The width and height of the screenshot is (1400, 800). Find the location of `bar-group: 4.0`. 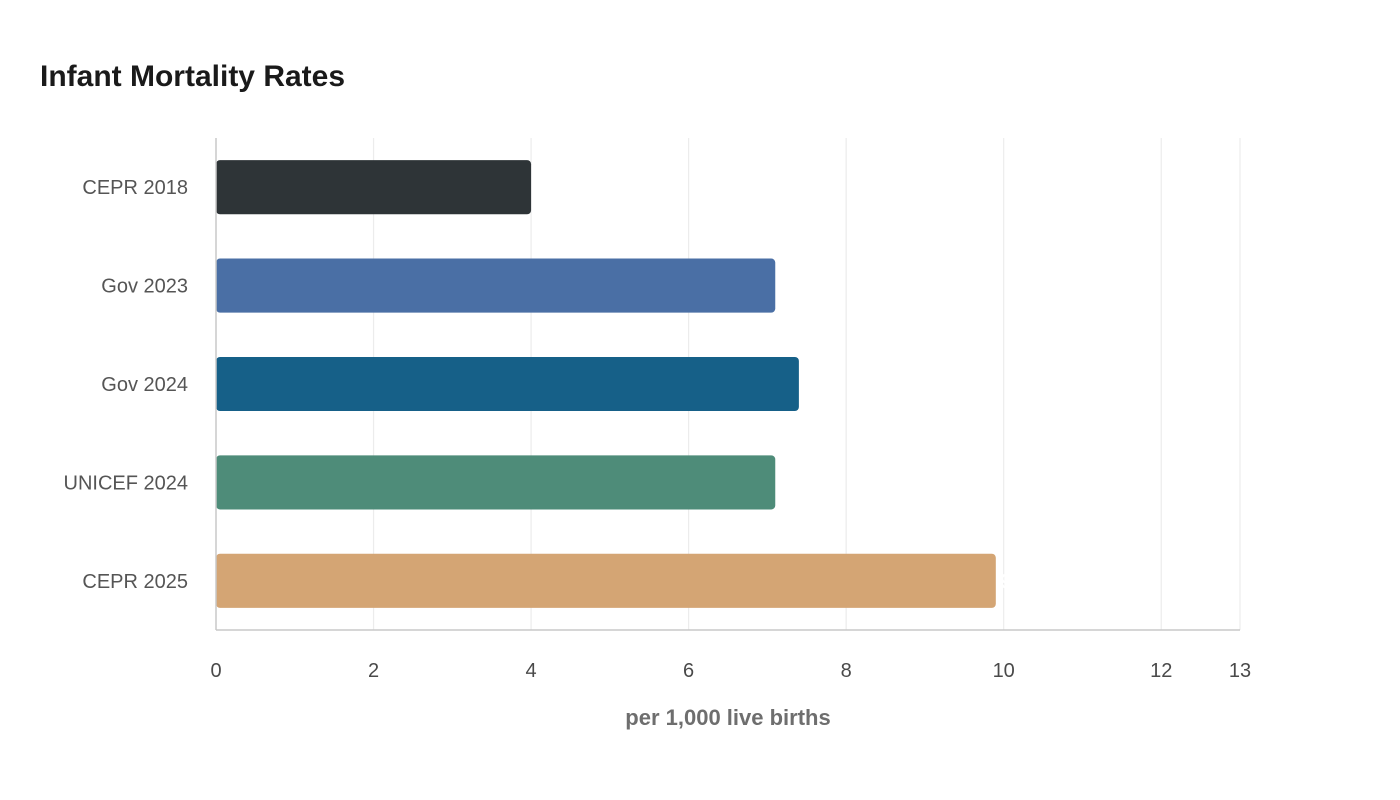

bar-group: 4.0 is located at coordinates (389, 187).